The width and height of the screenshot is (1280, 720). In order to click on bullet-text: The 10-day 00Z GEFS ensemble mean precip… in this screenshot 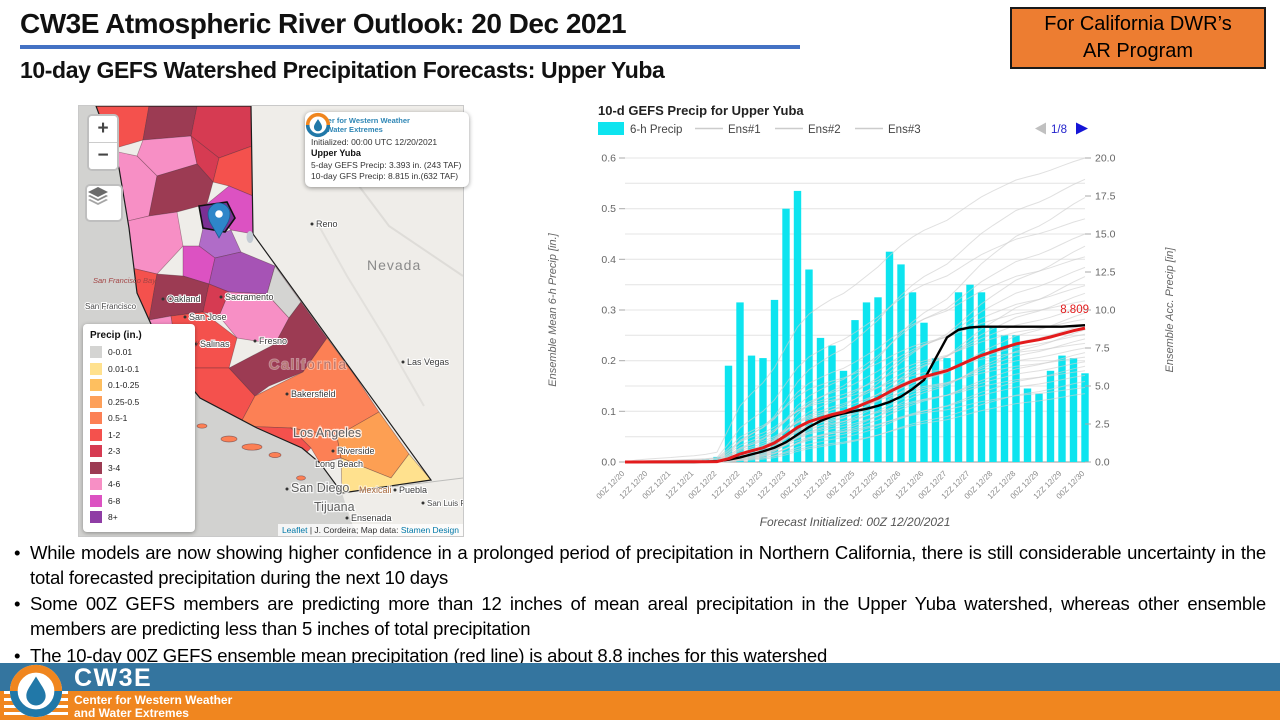, I will do `click(429, 655)`.